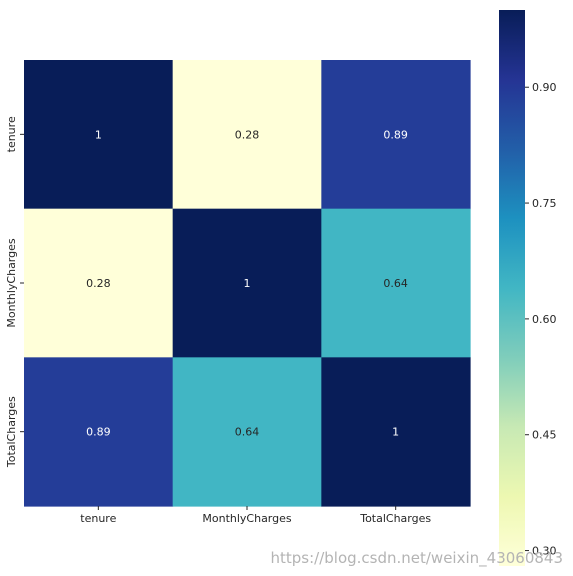 Image resolution: width=573 pixels, height=576 pixels. I want to click on x-axis: tenure MonthlyCharges TotalCharges, so click(255, 515).